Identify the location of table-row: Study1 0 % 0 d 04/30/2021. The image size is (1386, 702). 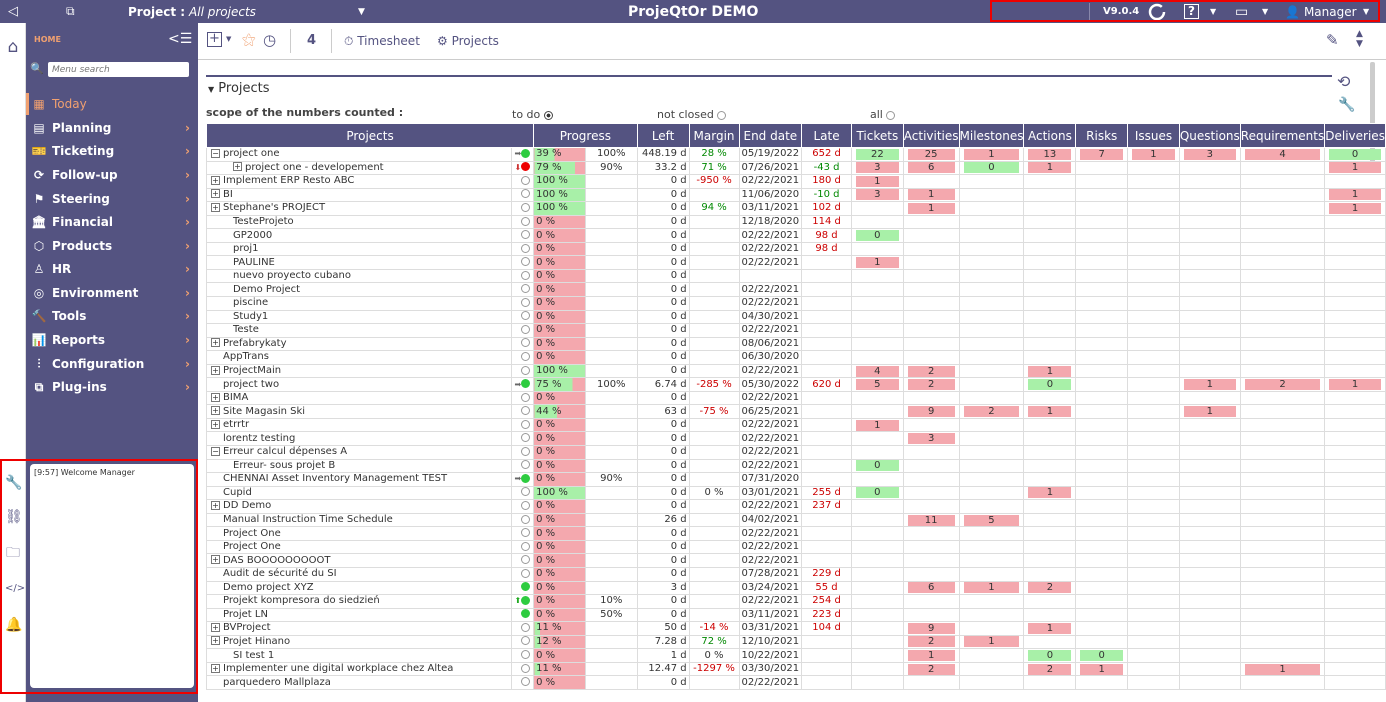
(795, 317).